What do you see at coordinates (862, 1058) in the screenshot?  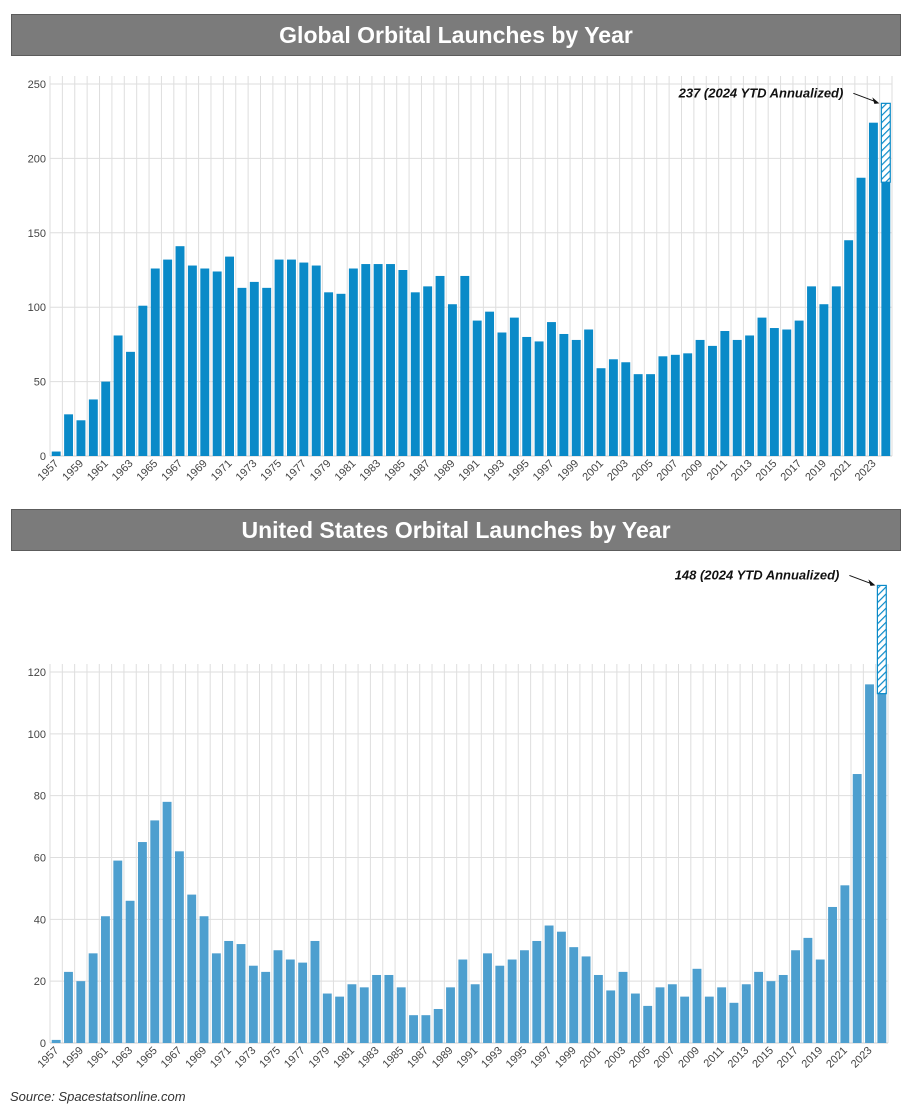 I see `x-tick-label: 2023` at bounding box center [862, 1058].